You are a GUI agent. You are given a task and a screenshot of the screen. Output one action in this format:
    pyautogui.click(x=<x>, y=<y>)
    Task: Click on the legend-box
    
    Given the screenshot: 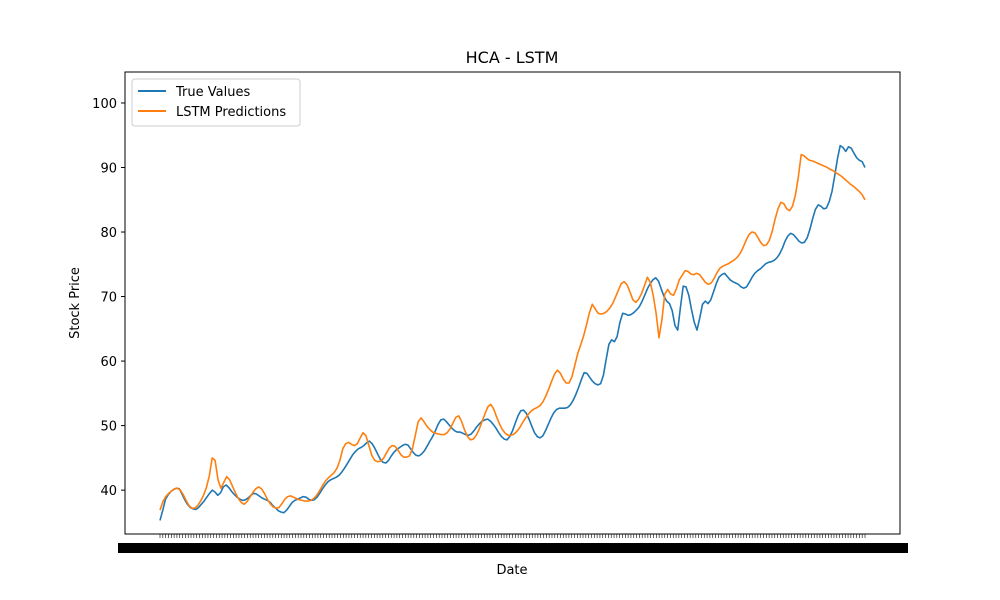 What is the action you would take?
    pyautogui.click(x=216, y=102)
    